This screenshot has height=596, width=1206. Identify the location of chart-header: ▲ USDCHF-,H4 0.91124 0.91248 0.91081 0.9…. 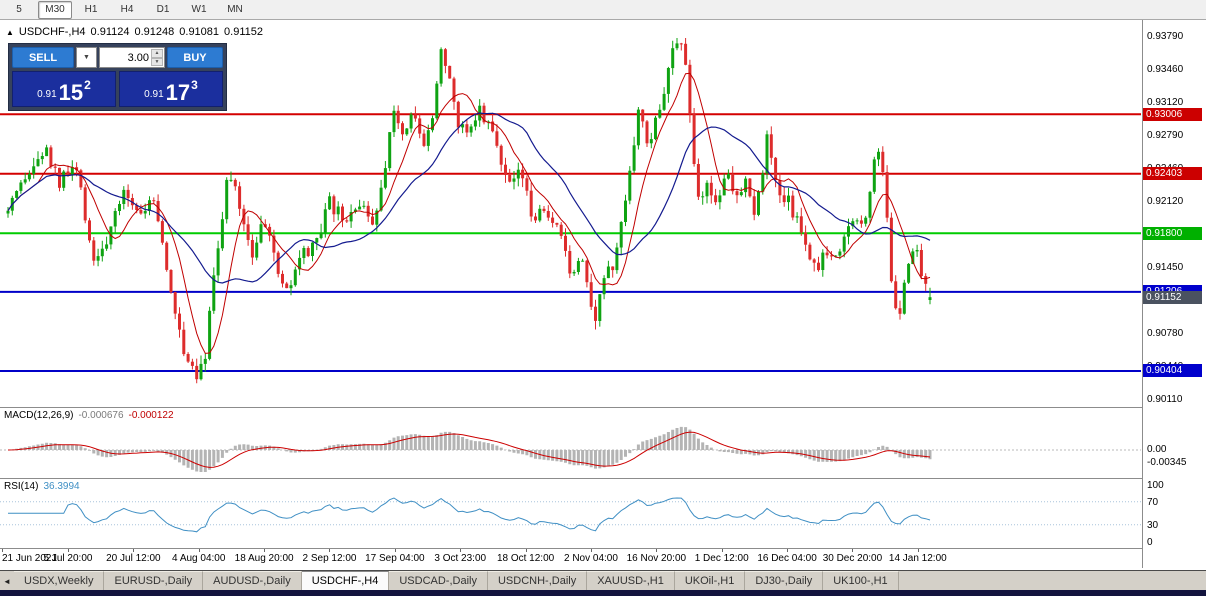
(134, 32).